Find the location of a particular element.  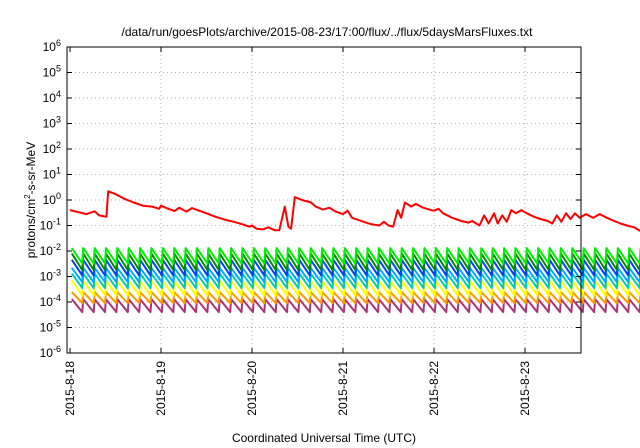

x-tick-label: 2015-8-19 is located at coordinates (161, 388).